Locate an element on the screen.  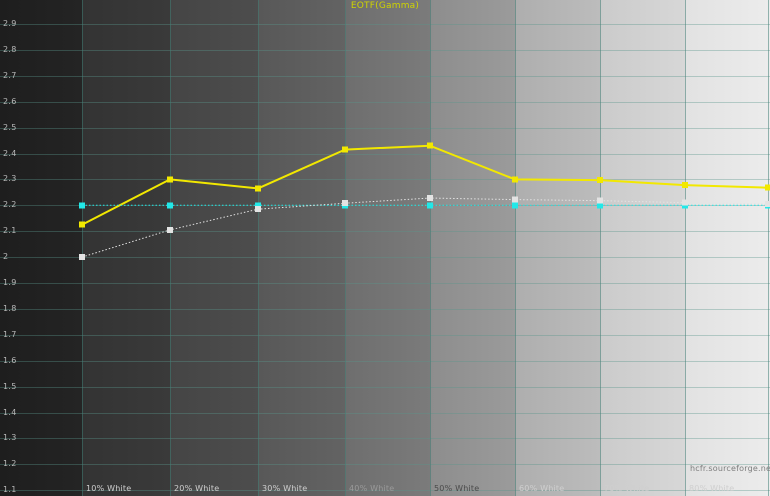
y-axis-tick-label: 2 is located at coordinates (6, 257).